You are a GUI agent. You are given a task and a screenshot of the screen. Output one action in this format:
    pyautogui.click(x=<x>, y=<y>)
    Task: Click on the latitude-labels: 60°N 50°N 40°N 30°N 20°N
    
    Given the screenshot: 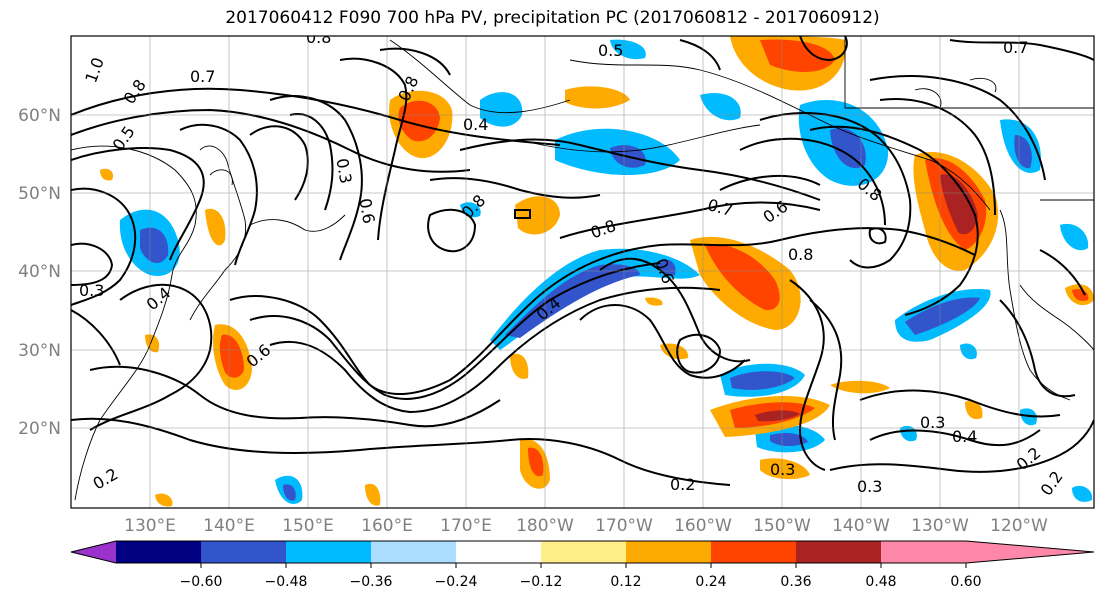 What is the action you would take?
    pyautogui.click(x=39, y=272)
    